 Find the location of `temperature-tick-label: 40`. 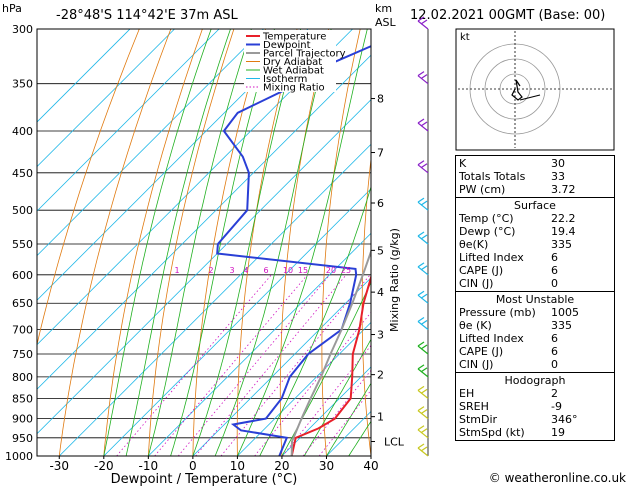

temperature-tick-label: 40 is located at coordinates (370, 466).